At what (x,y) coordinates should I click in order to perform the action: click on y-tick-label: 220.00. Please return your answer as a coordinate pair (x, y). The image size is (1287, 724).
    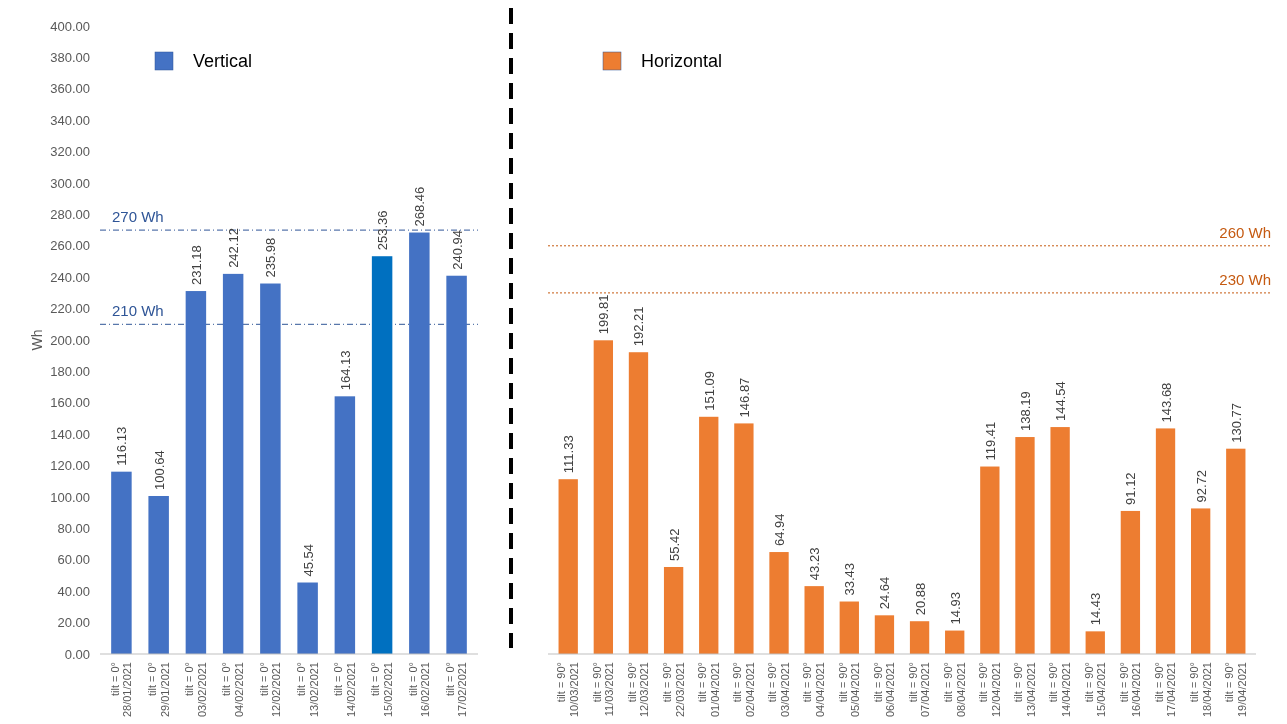
    Looking at the image, I should click on (70, 309).